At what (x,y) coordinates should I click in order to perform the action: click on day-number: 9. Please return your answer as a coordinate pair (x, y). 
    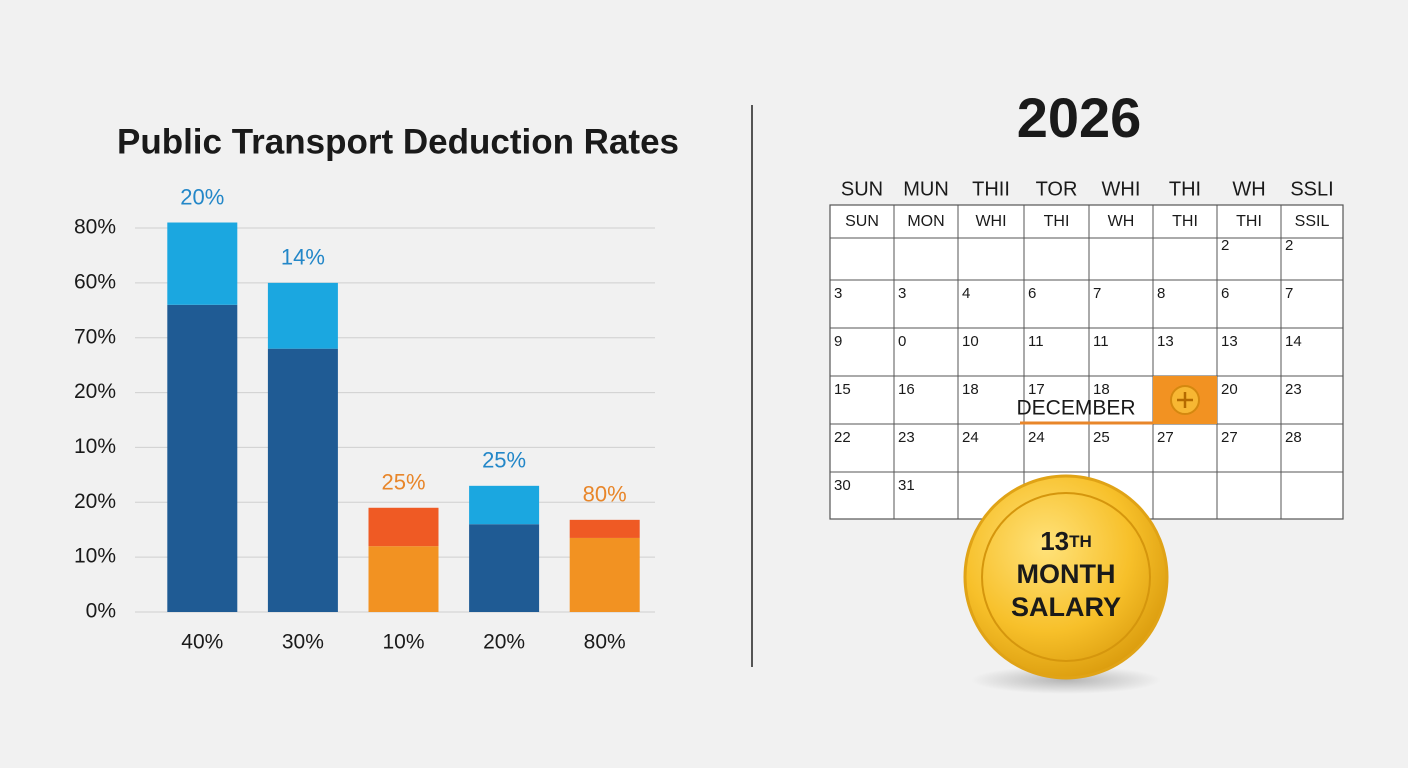
    Looking at the image, I should click on (838, 341).